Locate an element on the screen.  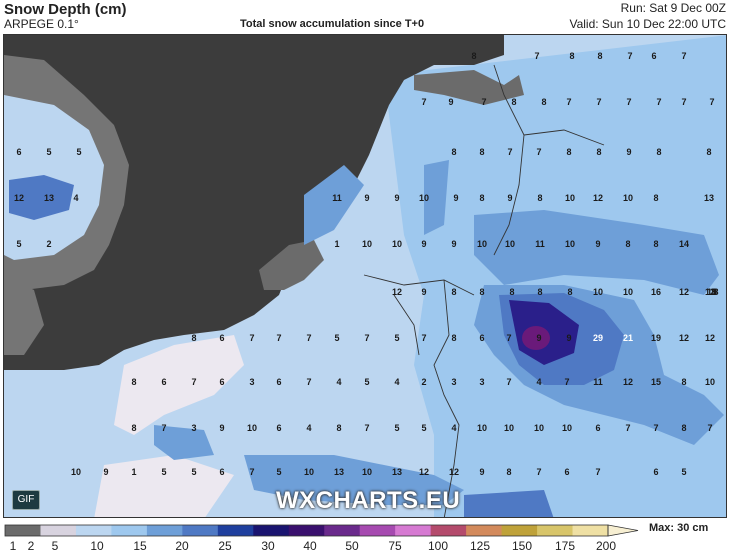
scale-tick-label: 75 is located at coordinates (395, 546).